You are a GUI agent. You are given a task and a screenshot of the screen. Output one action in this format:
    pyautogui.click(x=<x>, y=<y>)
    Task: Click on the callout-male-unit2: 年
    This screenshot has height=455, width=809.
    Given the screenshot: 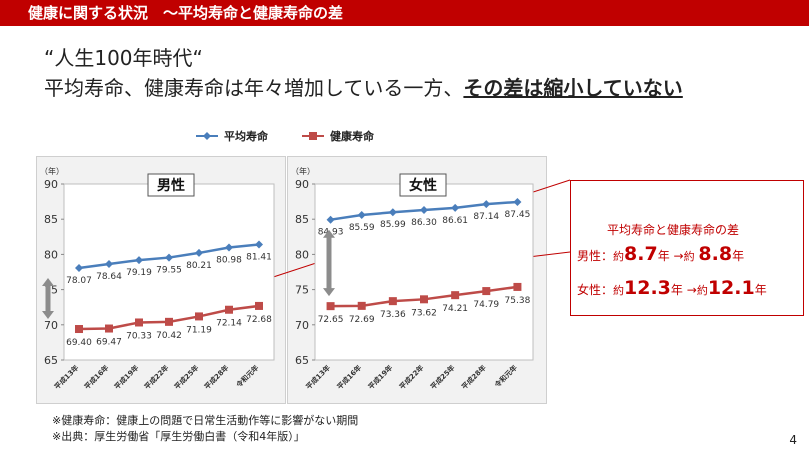 What is the action you would take?
    pyautogui.click(x=738, y=256)
    